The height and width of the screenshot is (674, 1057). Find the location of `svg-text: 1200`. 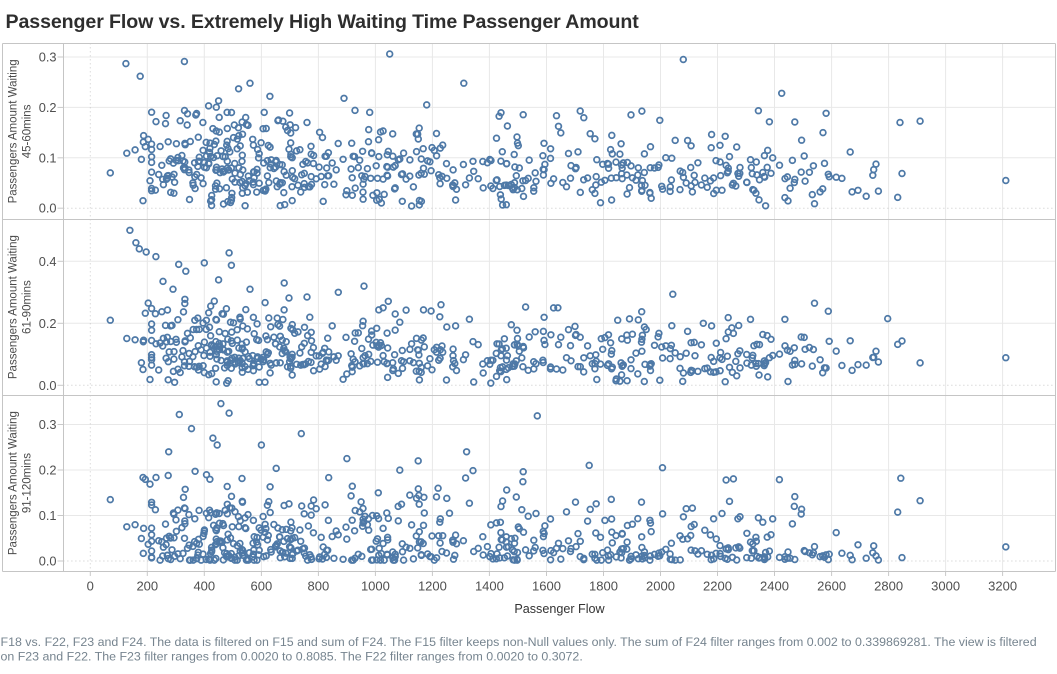

svg-text: 1200 is located at coordinates (432, 586).